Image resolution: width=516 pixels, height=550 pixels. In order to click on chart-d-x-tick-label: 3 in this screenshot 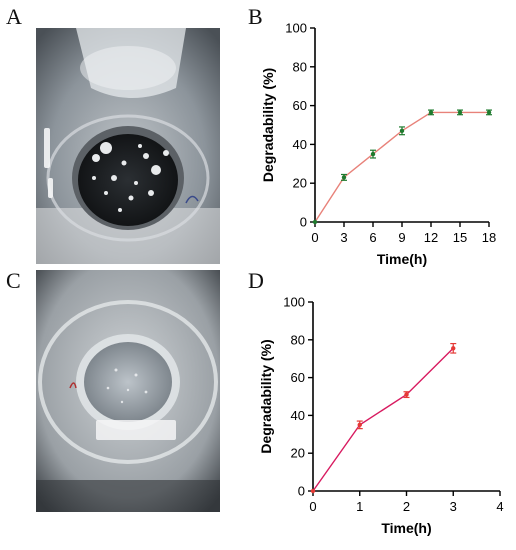, I will do `click(453, 506)`.